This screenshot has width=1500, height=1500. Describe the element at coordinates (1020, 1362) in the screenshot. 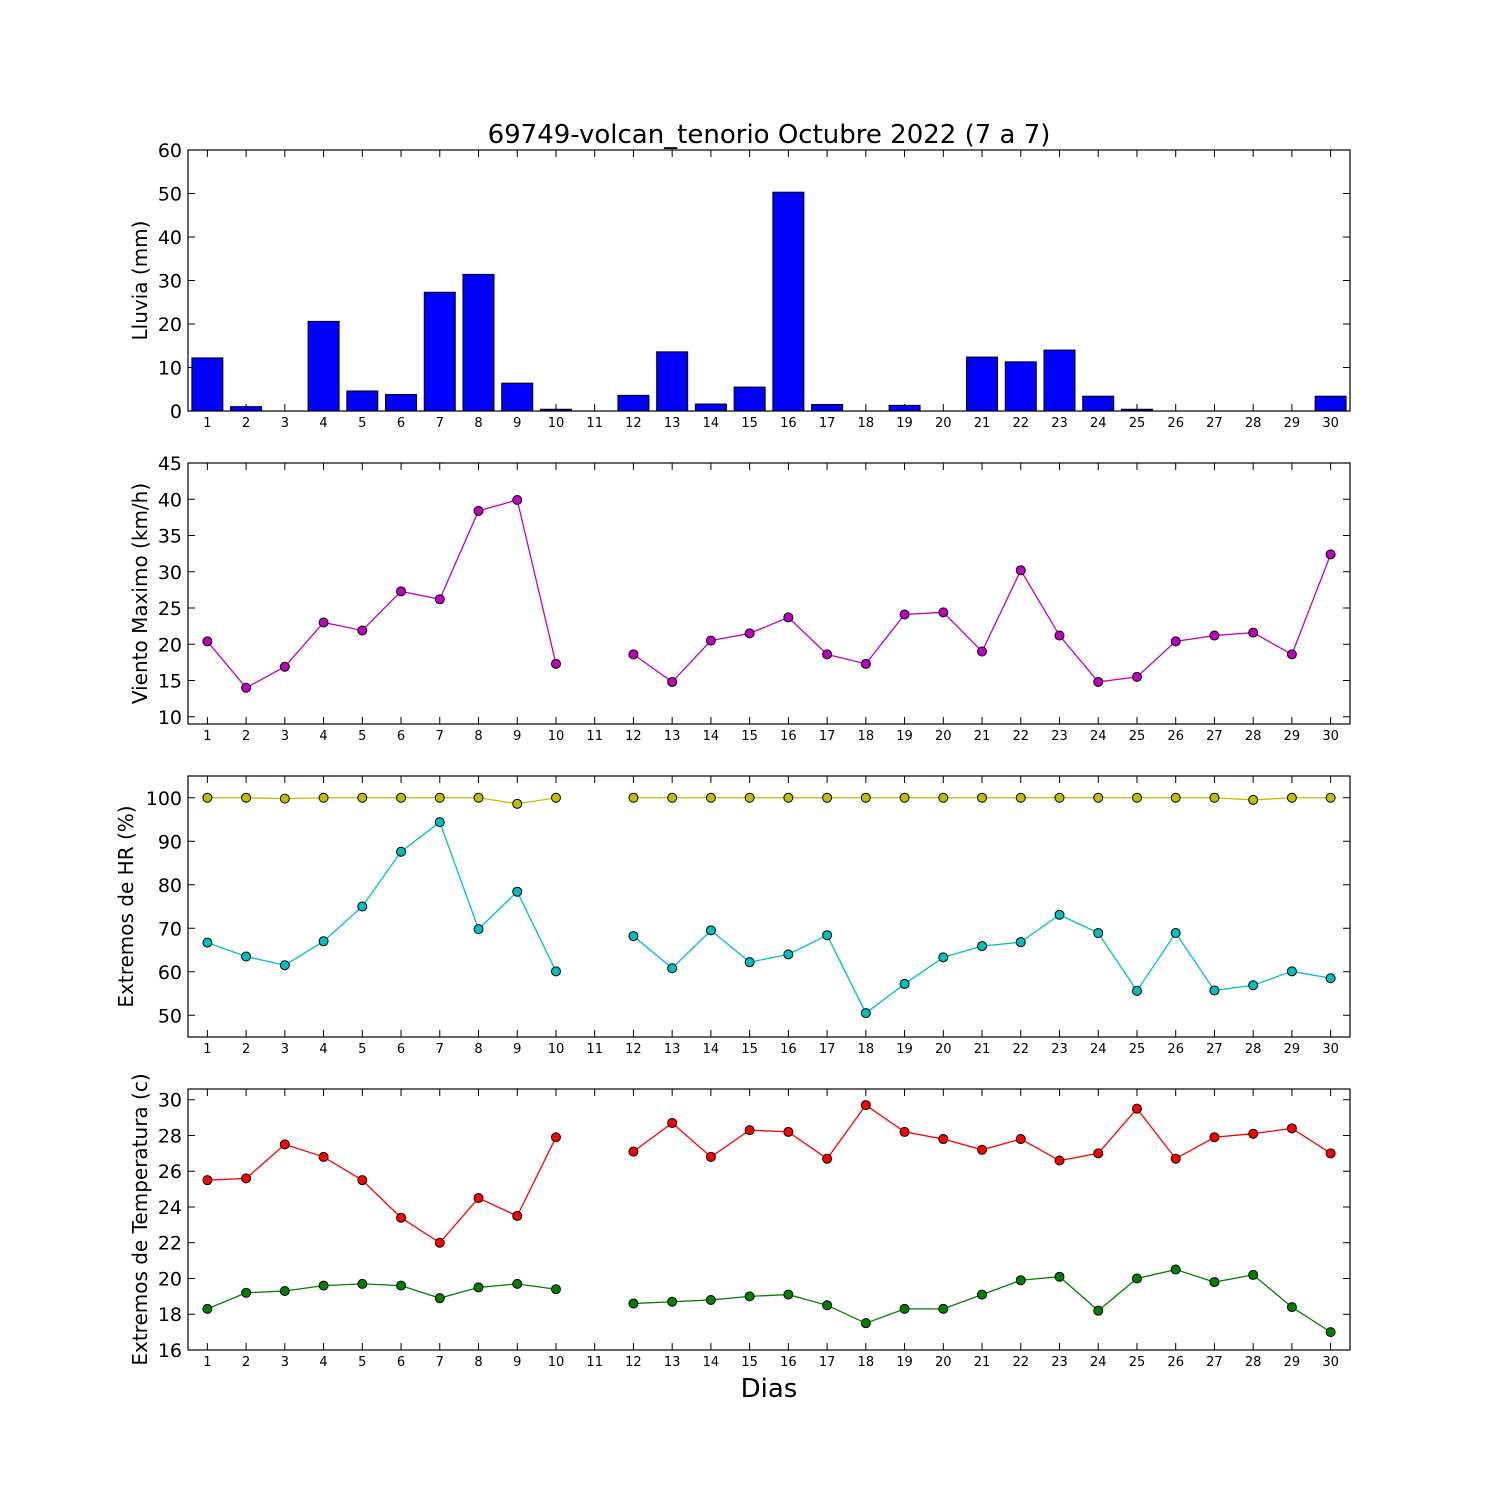

I see `x-tick-label: 22` at that location.